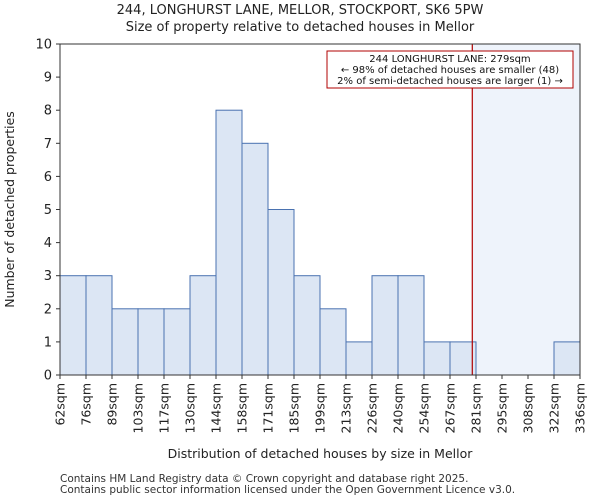  I want to click on x-tick-label-267sqm: 267sqm, so click(450, 408).